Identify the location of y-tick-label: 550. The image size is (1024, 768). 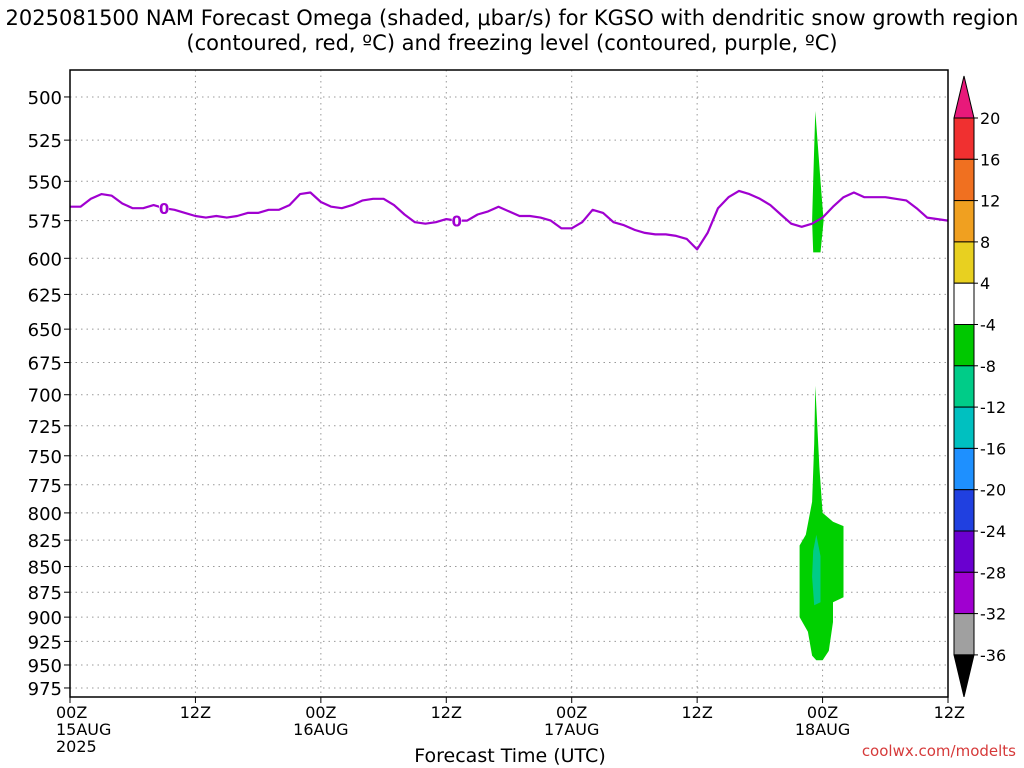
(45, 182).